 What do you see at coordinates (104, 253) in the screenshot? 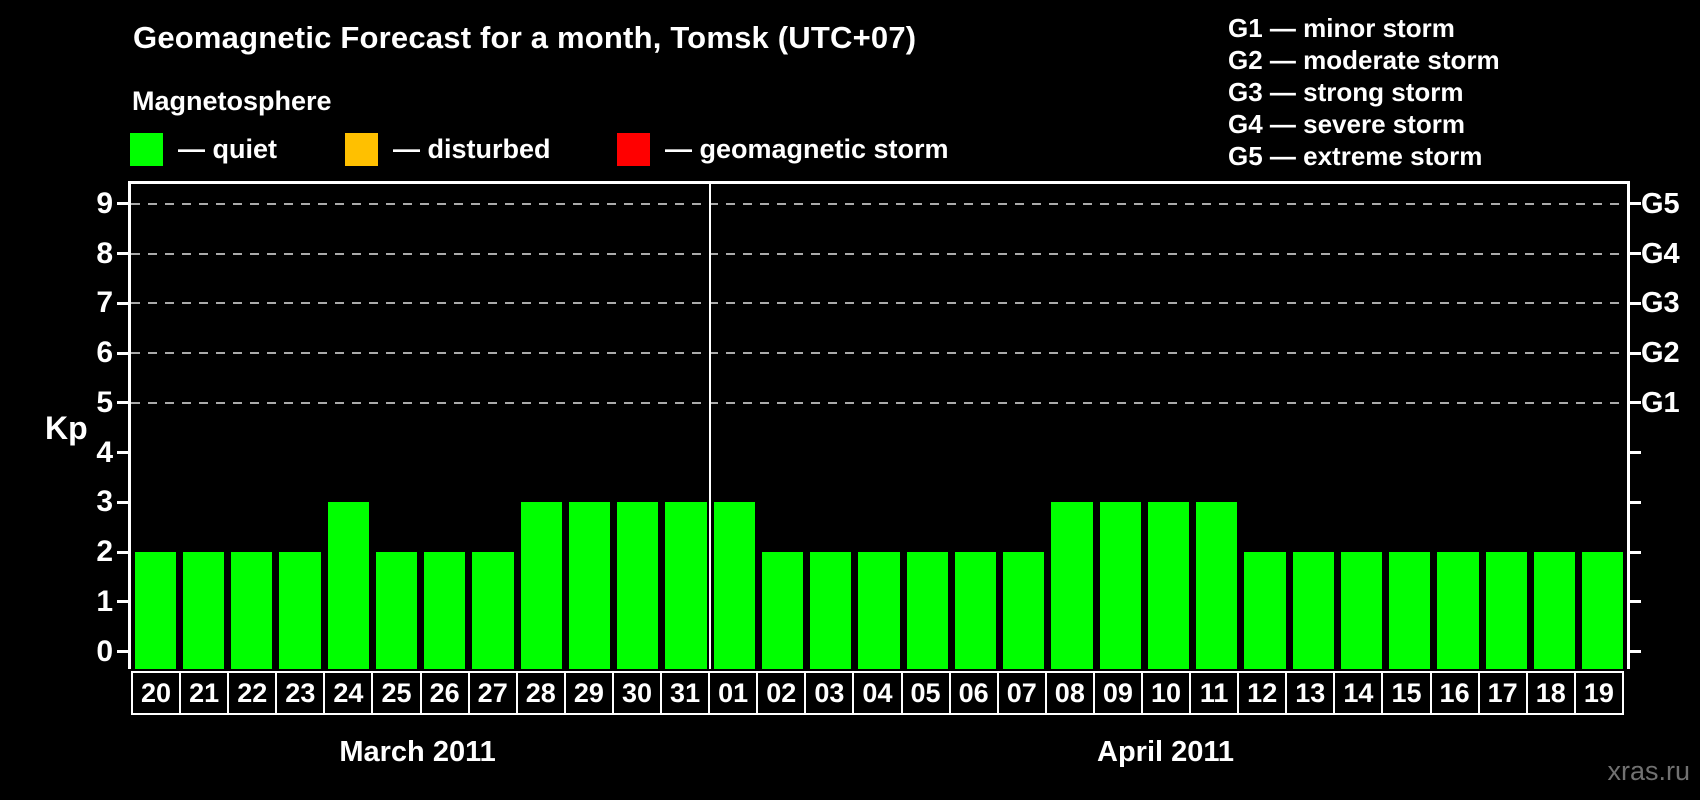
I see `y-tick-label: 8` at bounding box center [104, 253].